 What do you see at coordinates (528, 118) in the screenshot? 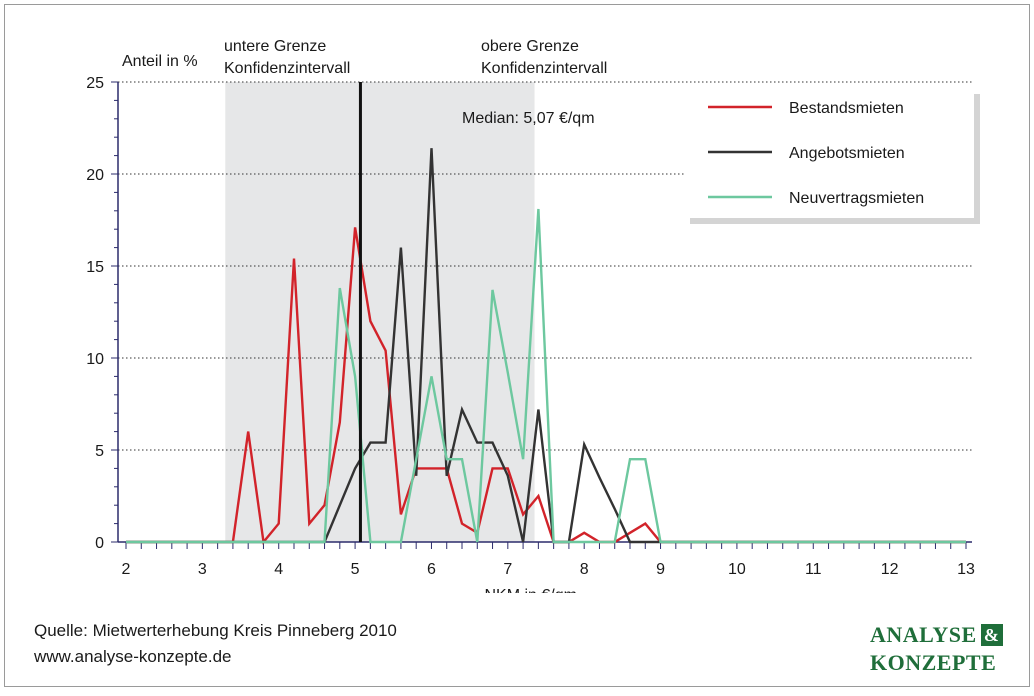
I see `median-label: Median: 5,07 €/qm` at bounding box center [528, 118].